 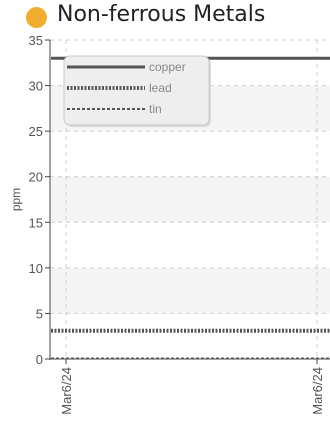 What do you see at coordinates (36, 40) in the screenshot?
I see `y-tick-label: 35` at bounding box center [36, 40].